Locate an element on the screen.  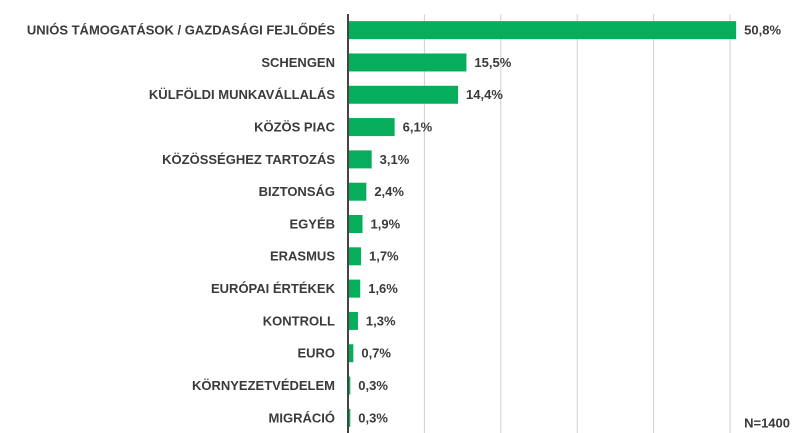
y-tick-label: EGYÉB is located at coordinates (312, 223).